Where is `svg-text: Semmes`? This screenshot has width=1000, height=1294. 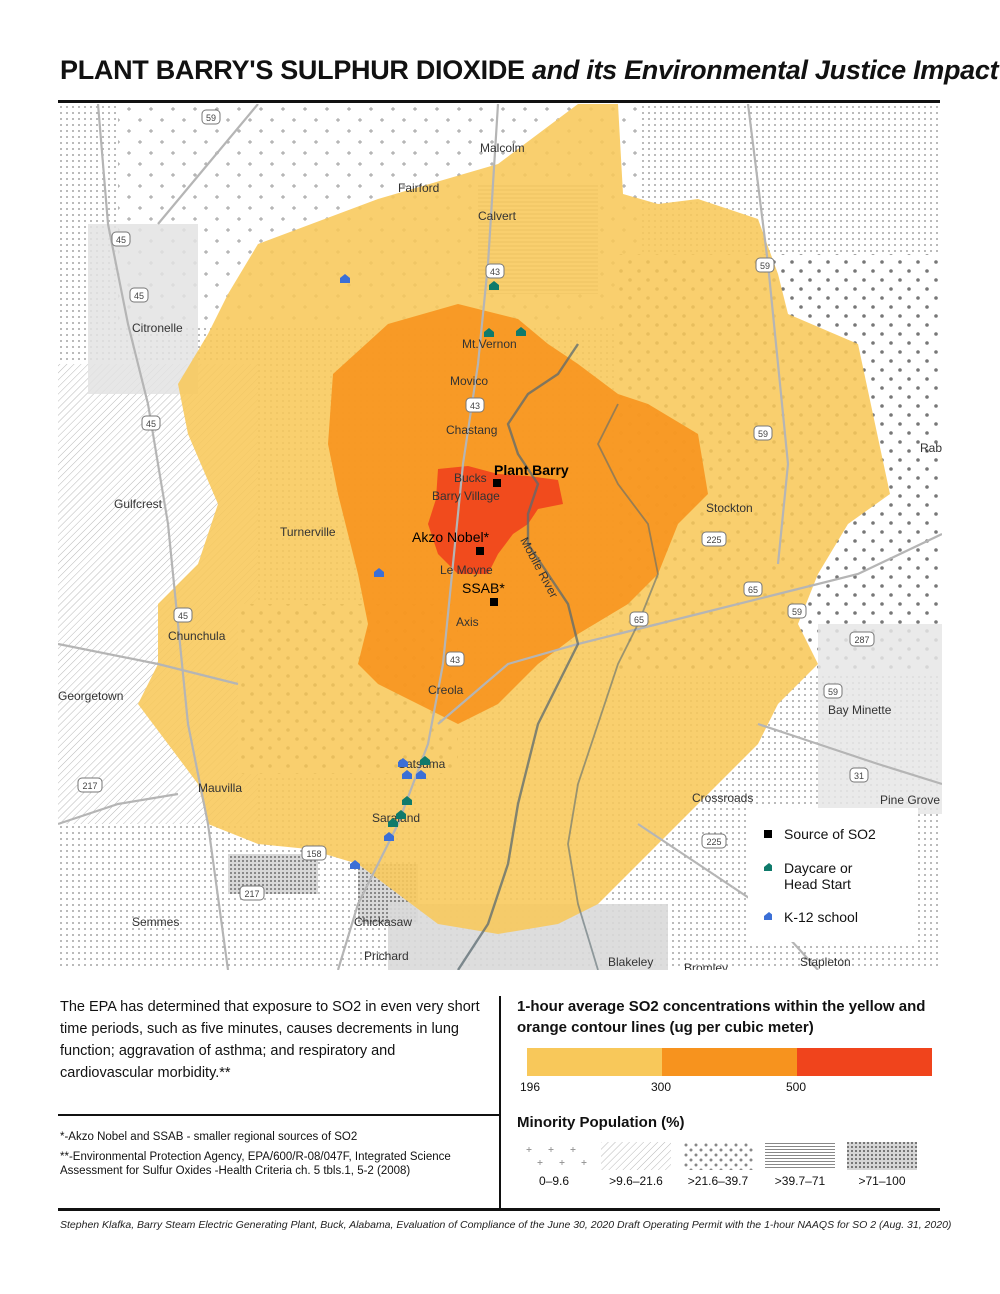 svg-text: Semmes is located at coordinates (155, 922).